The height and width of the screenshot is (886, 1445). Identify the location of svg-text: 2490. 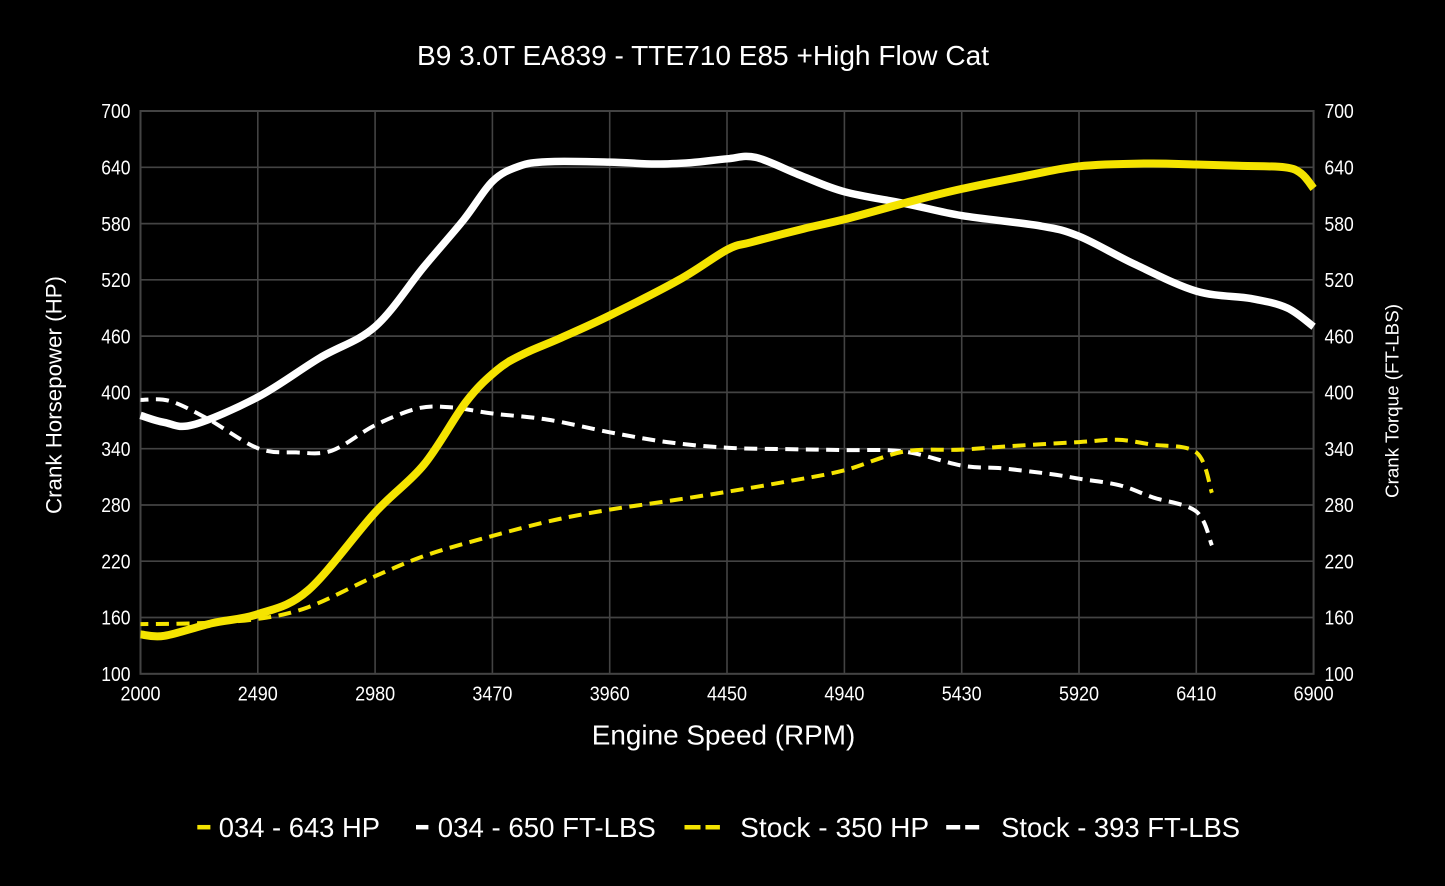
(258, 695).